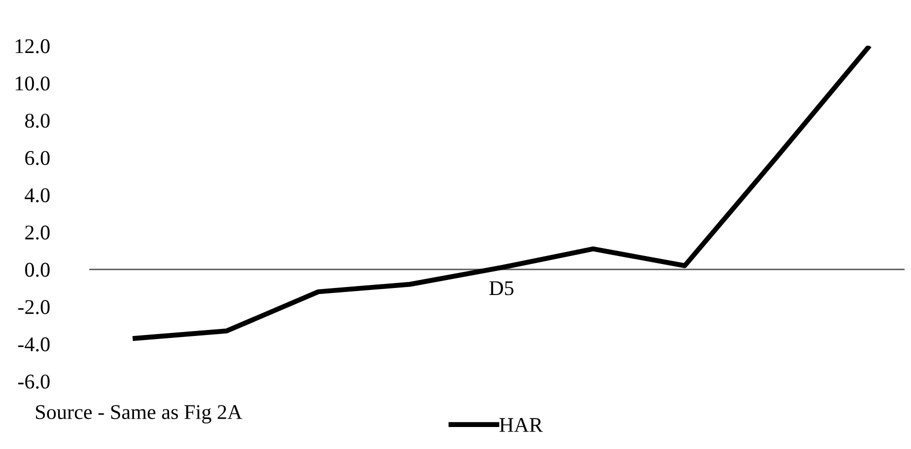 The width and height of the screenshot is (911, 449). I want to click on y-tick-label: -2.0, so click(34, 307).